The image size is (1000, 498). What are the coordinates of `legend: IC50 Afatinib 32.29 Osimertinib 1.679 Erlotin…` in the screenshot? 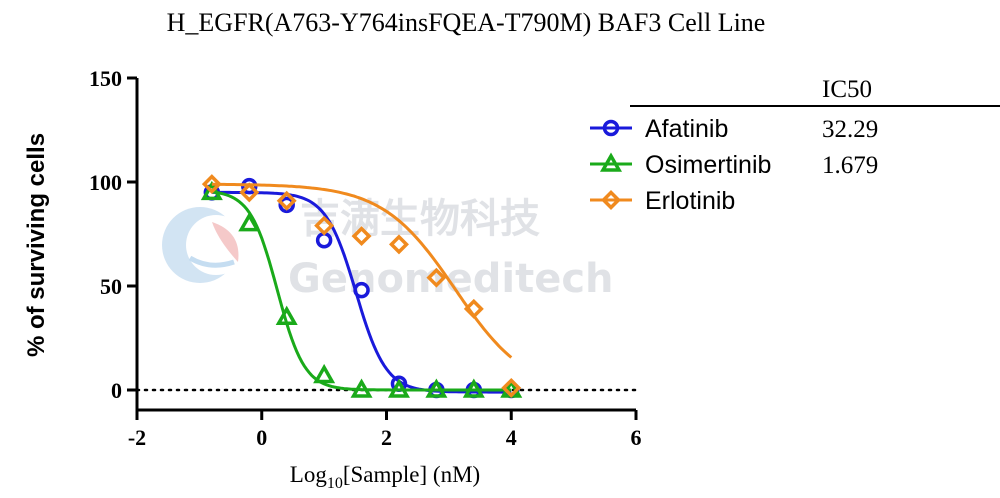 It's located at (795, 145).